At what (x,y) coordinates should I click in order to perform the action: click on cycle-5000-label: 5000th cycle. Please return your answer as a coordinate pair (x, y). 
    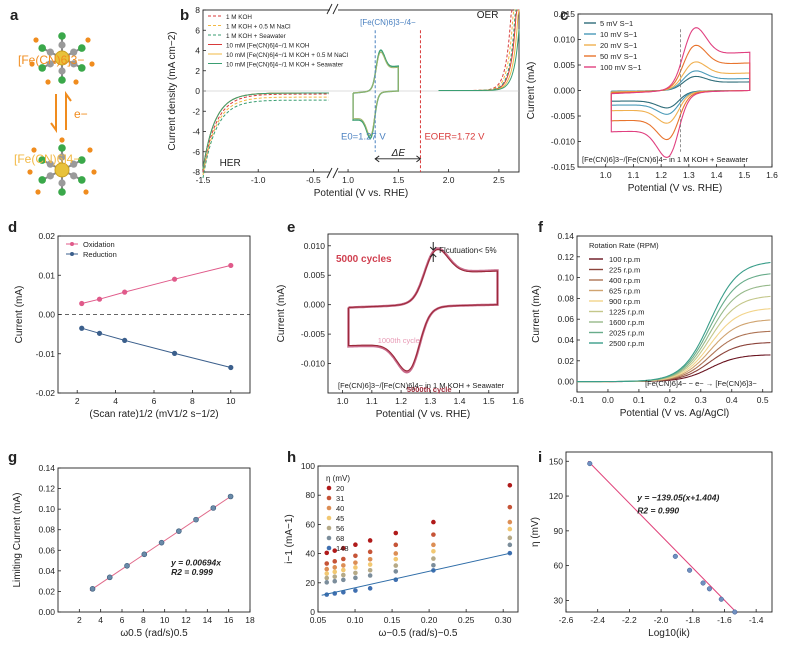
    Looking at the image, I should click on (429, 389).